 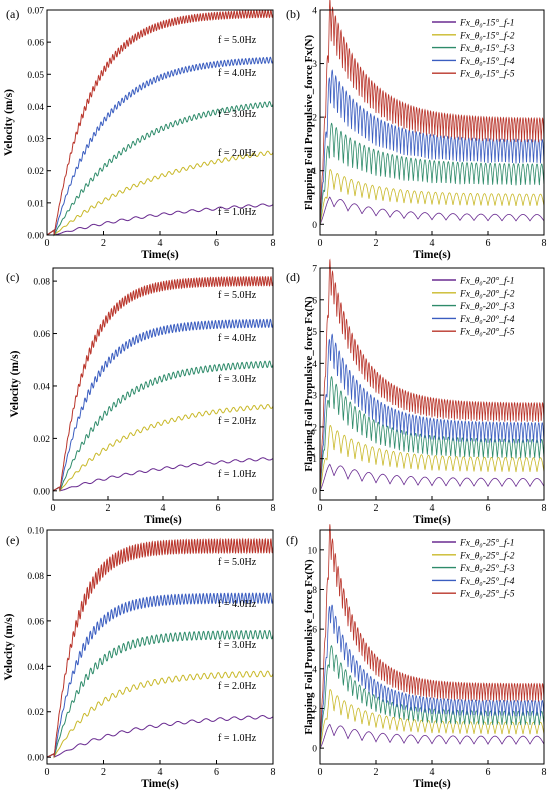 I want to click on y-tick-label: 8, so click(x=314, y=591).